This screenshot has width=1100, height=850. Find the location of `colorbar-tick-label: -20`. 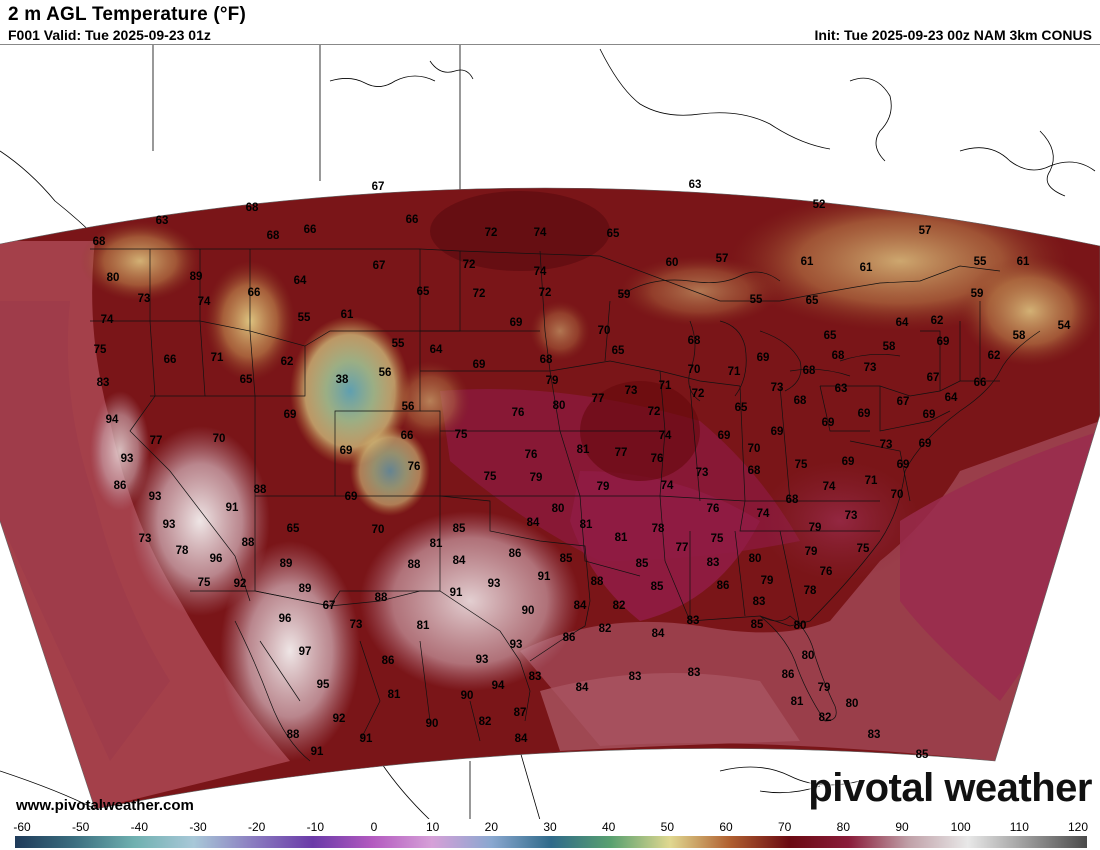

colorbar-tick-label: -20 is located at coordinates (256, 827).